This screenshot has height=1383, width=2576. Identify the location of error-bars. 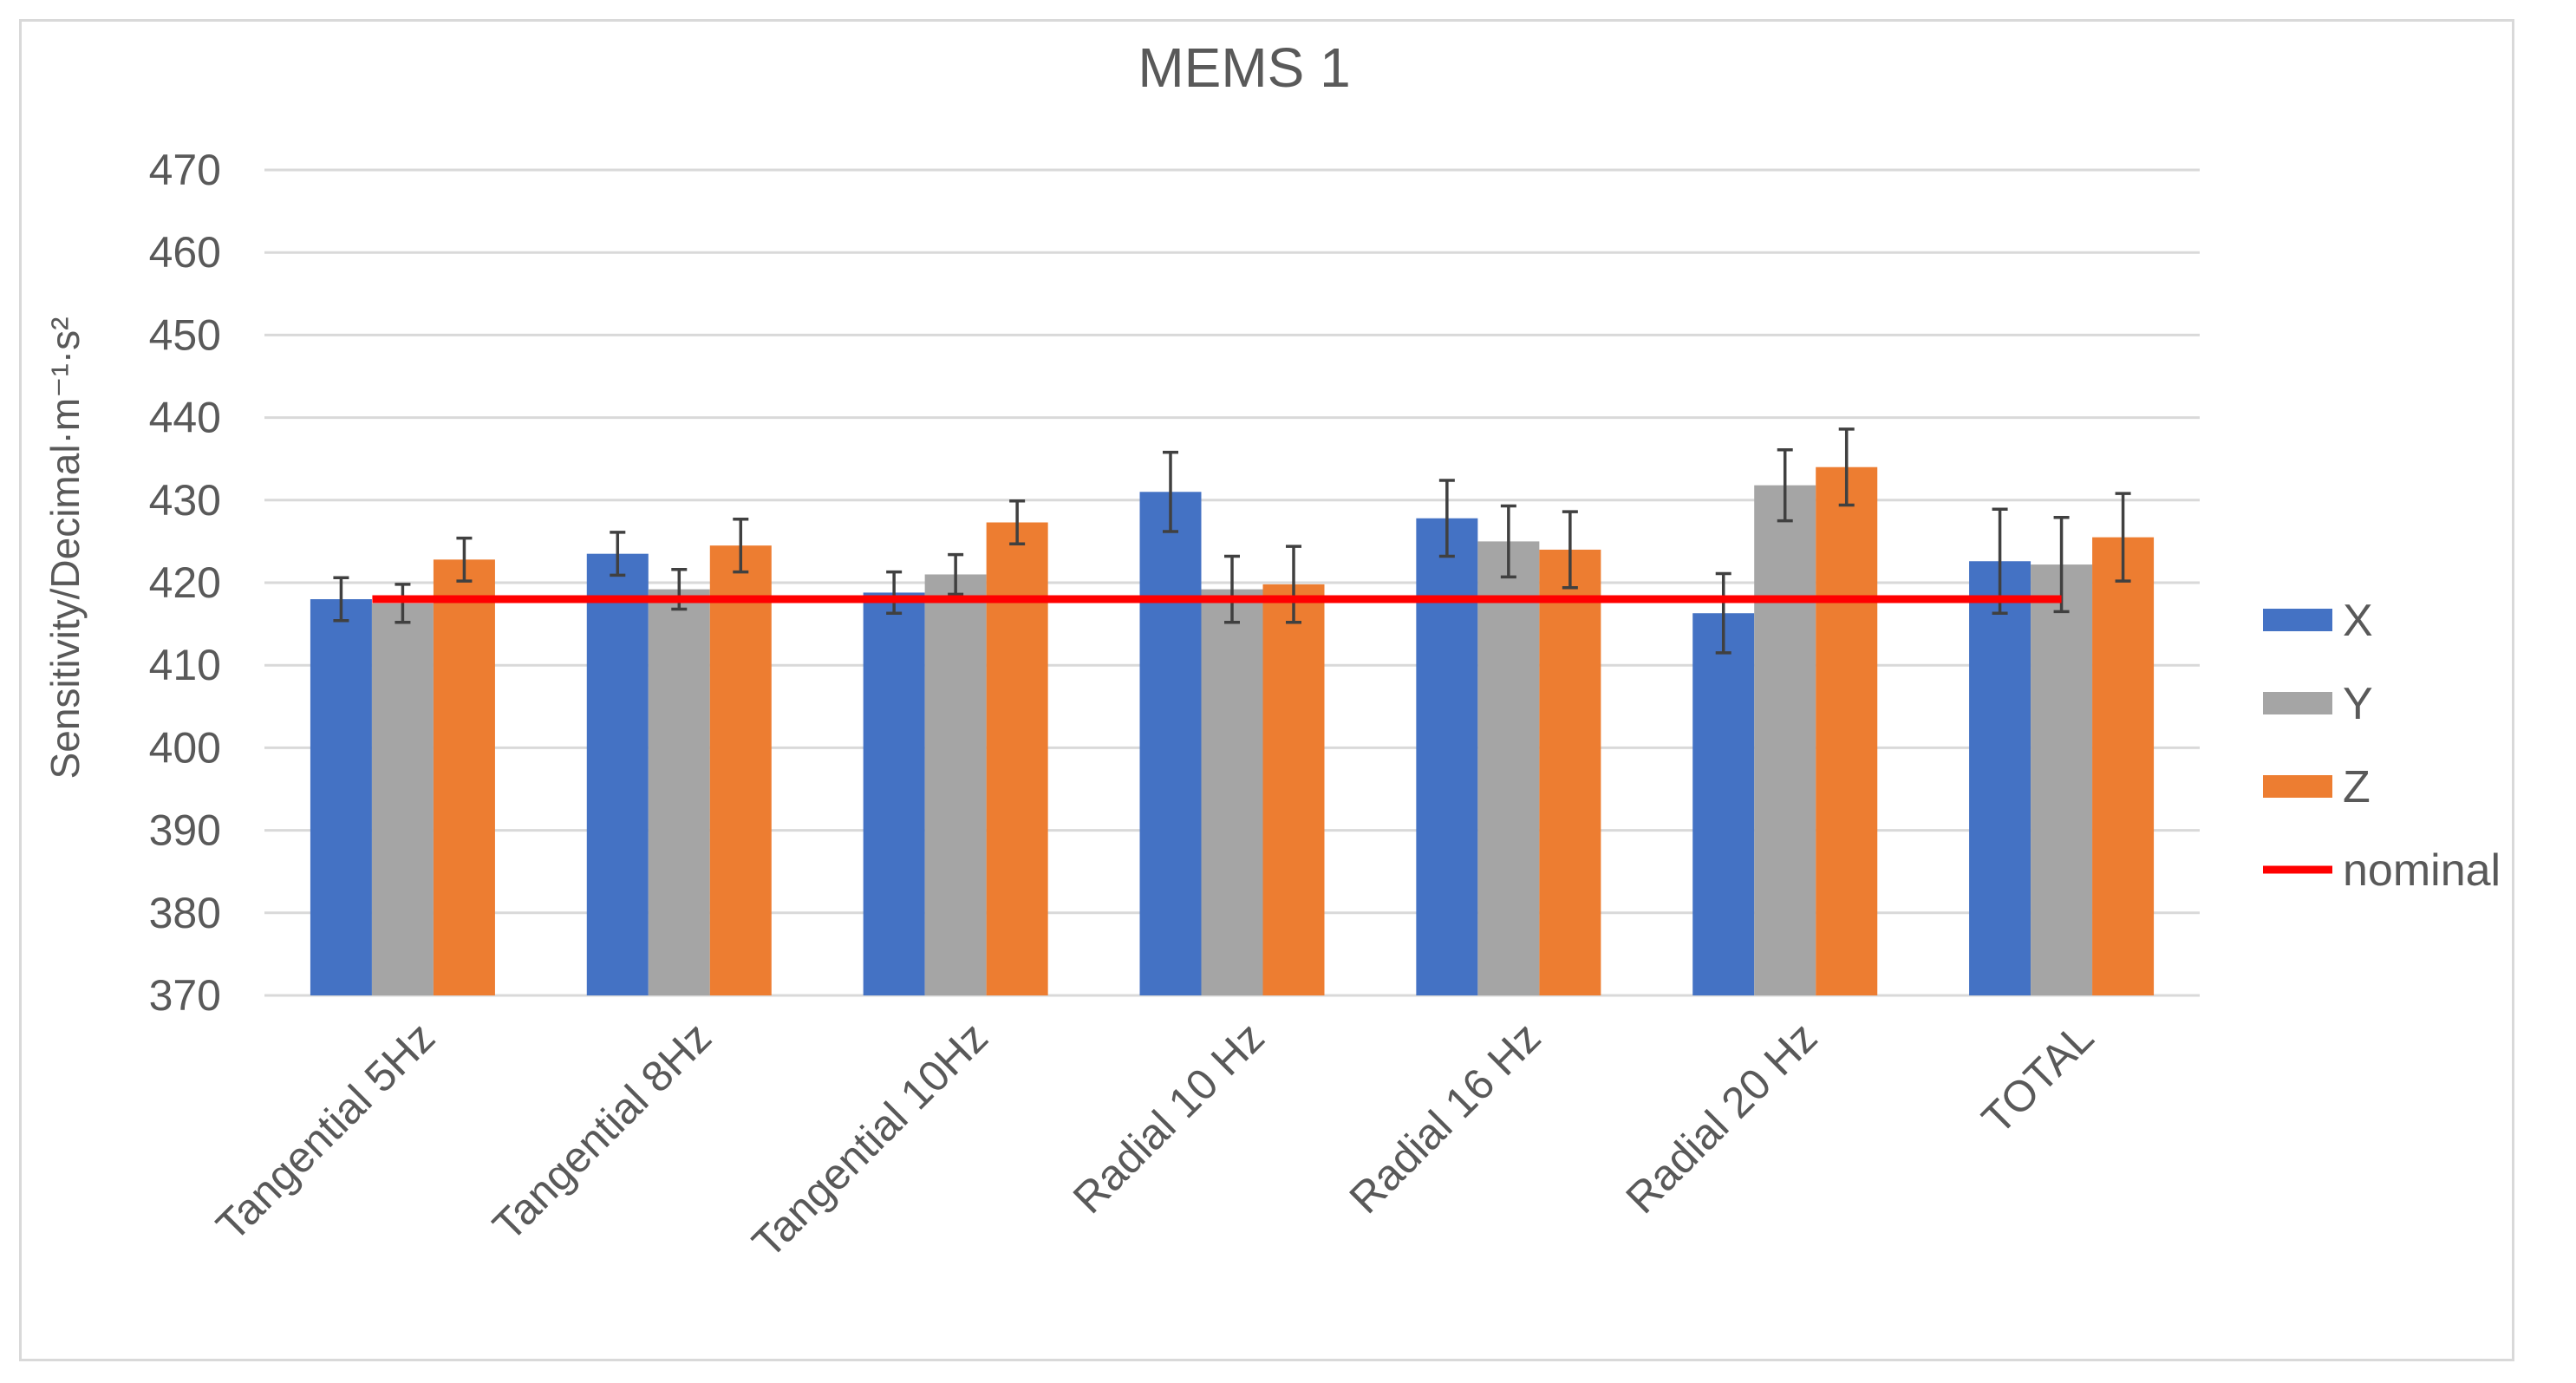
(1232, 541).